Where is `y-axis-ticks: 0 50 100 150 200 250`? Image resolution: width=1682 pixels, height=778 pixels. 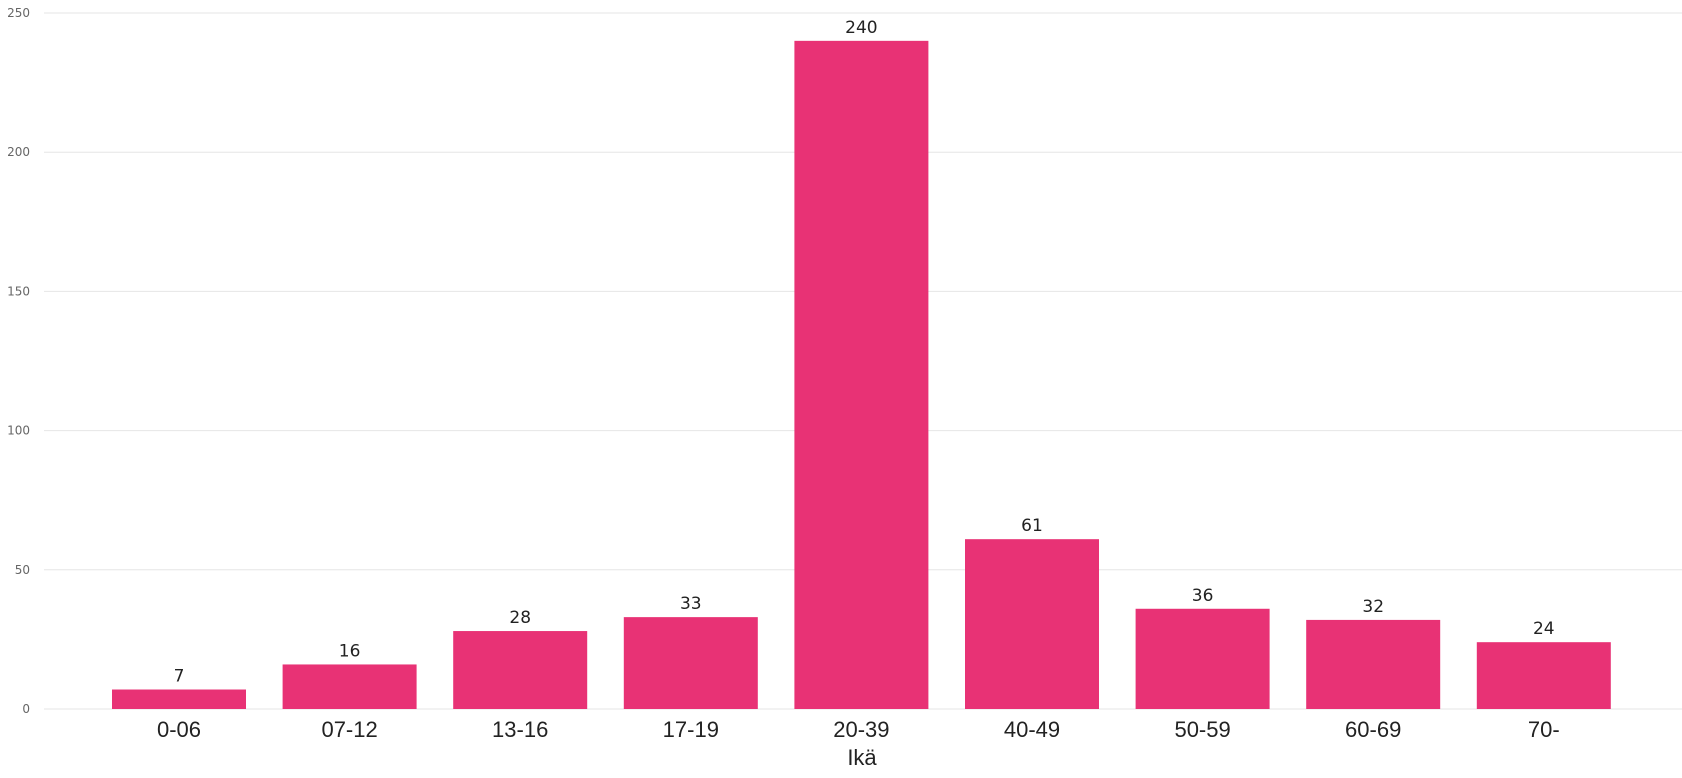 y-axis-ticks: 0 50 100 150 200 250 is located at coordinates (18, 361).